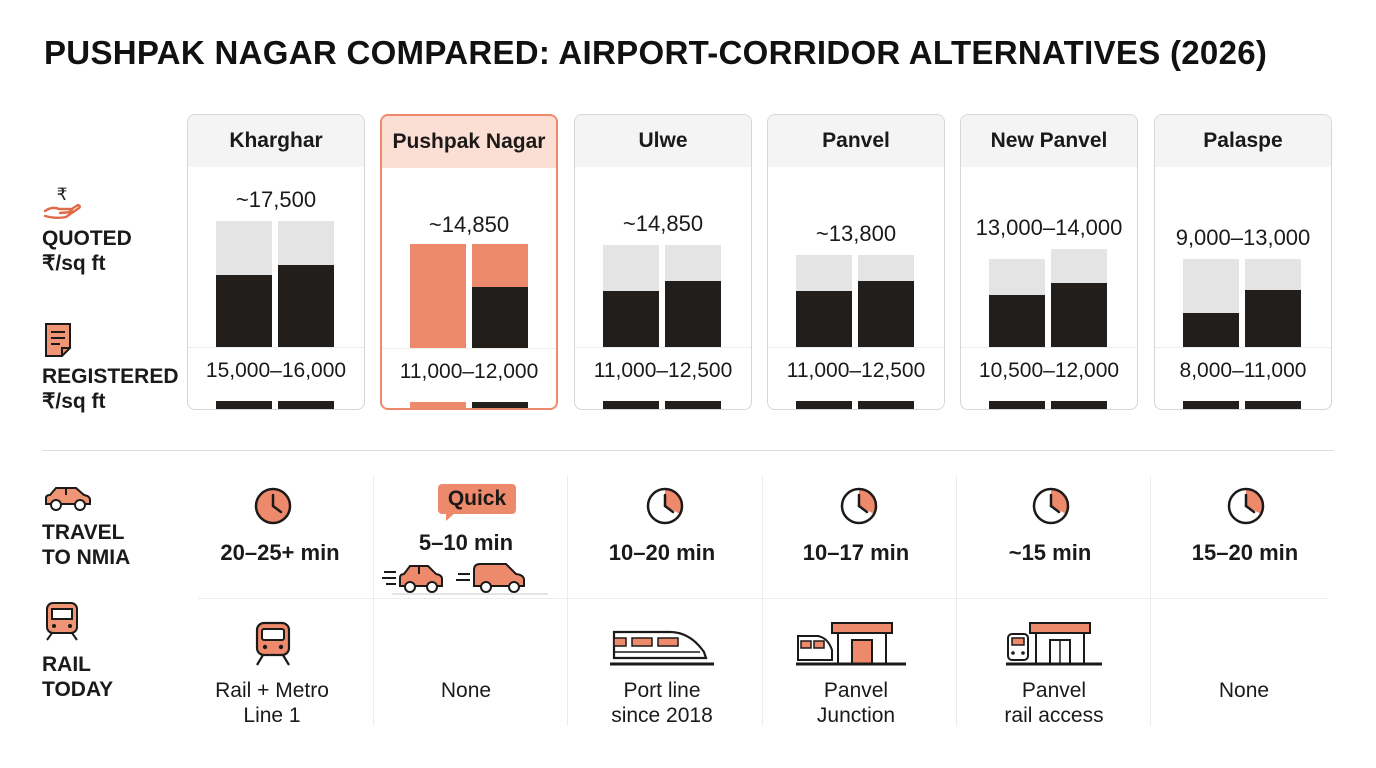  Describe the element at coordinates (662, 690) in the screenshot. I see `rail-status-line: Port line` at that location.